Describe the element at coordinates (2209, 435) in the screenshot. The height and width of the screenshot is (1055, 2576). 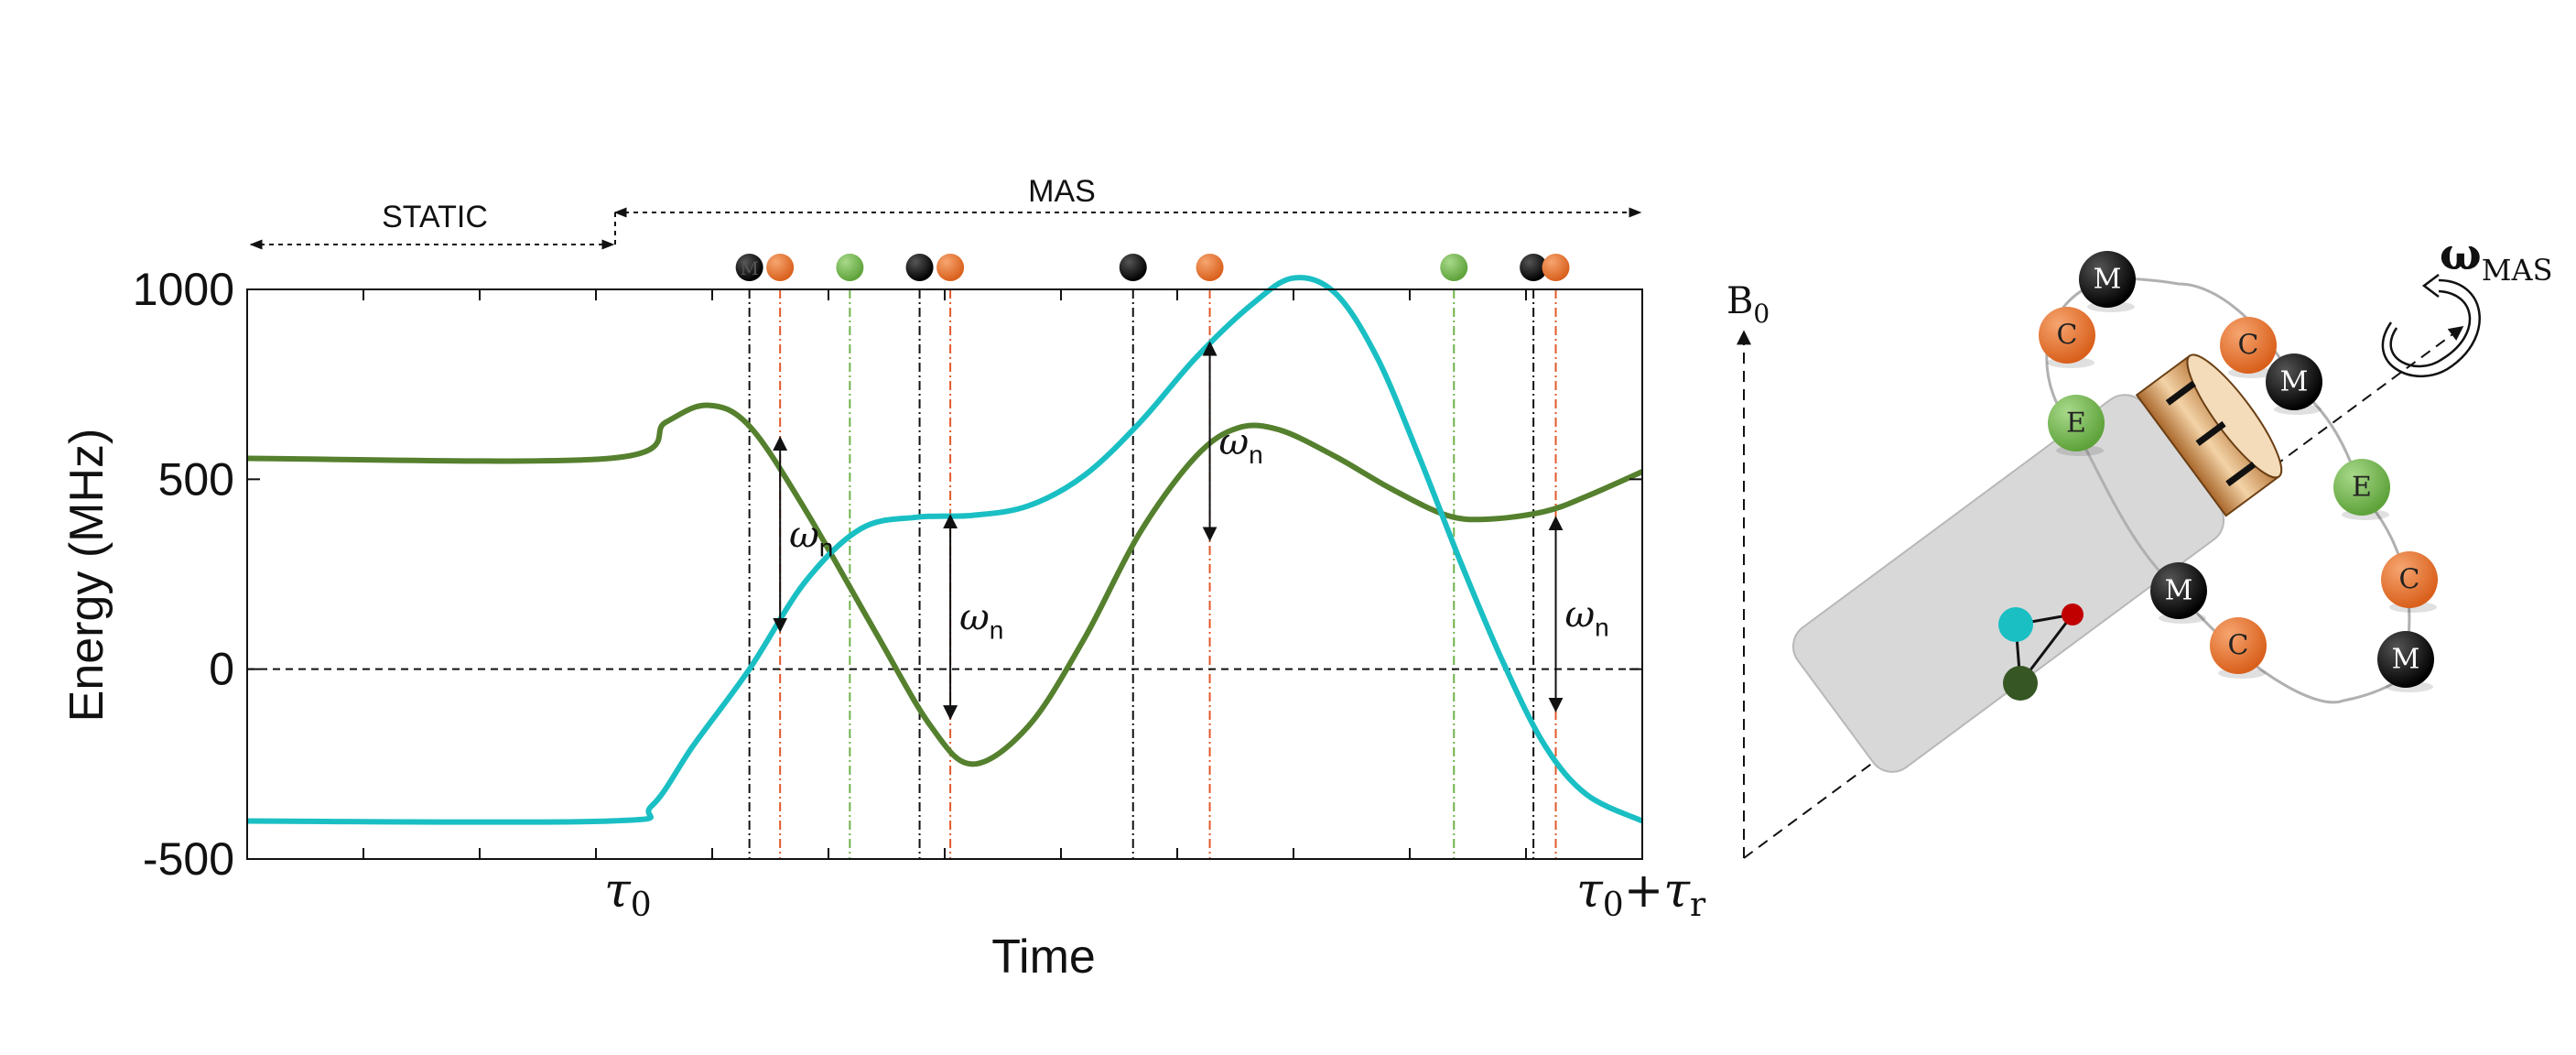
I see `rotor-cap` at that location.